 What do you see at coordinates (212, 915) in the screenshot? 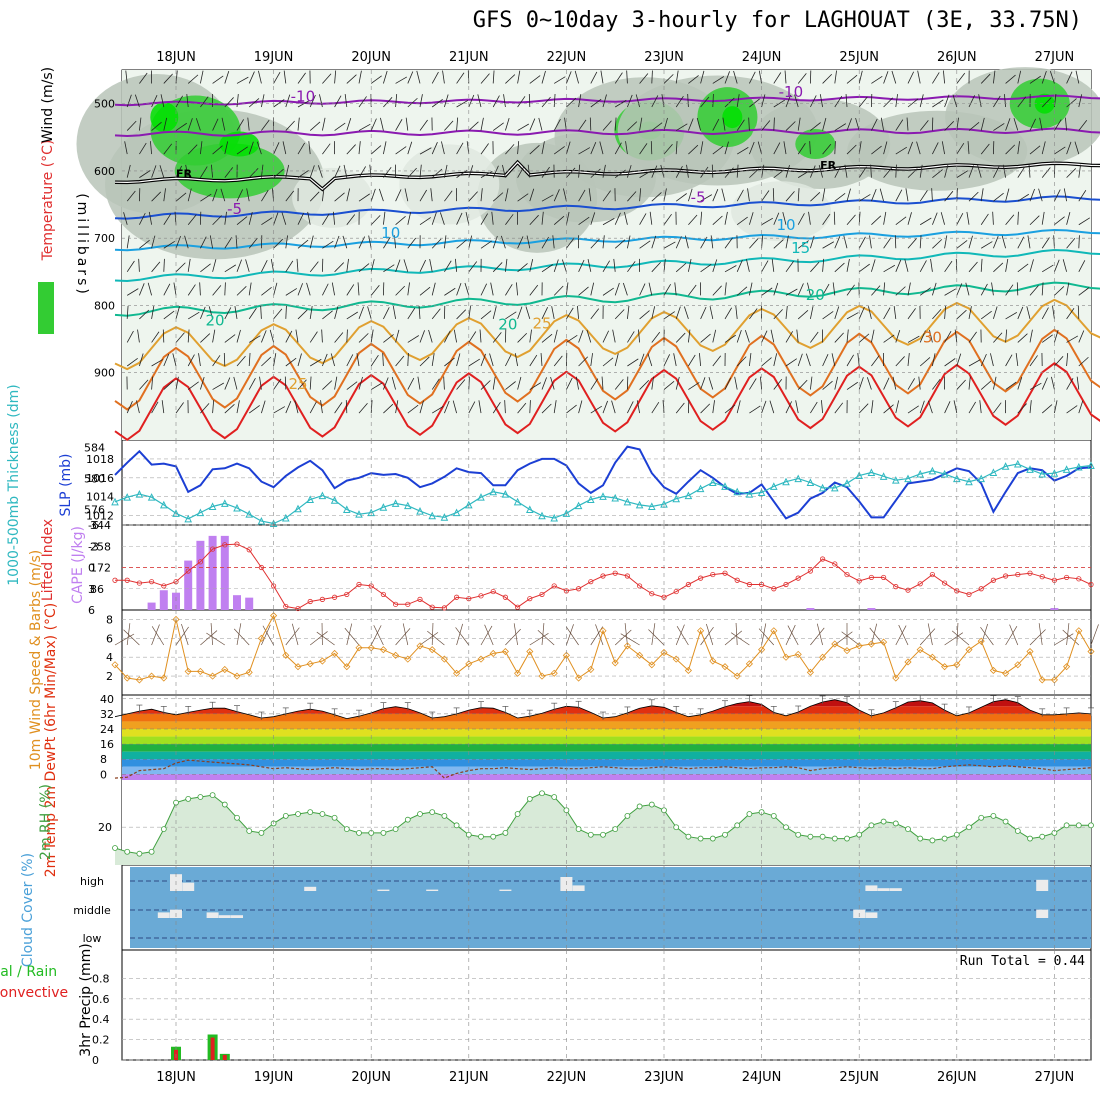
I see `cloud-bar` at bounding box center [212, 915].